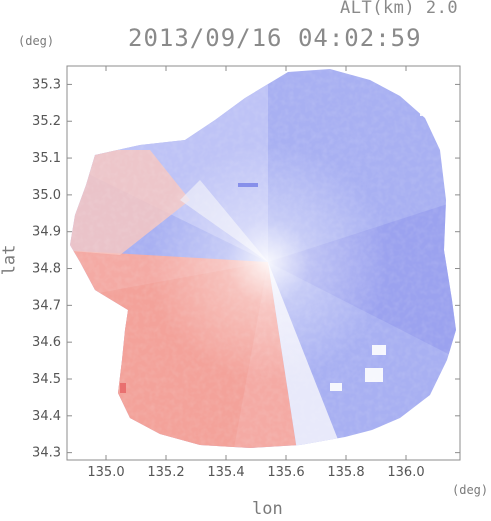 This screenshot has height=521, width=491. What do you see at coordinates (46, 305) in the screenshot?
I see `y-tick-label: 34.7` at bounding box center [46, 305].